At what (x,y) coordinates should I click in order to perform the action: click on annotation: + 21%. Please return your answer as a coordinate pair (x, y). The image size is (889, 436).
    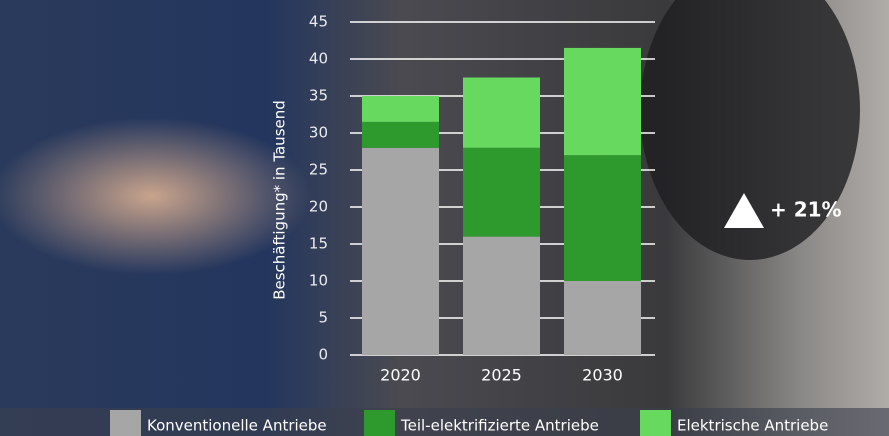
    Looking at the image, I should click on (806, 210).